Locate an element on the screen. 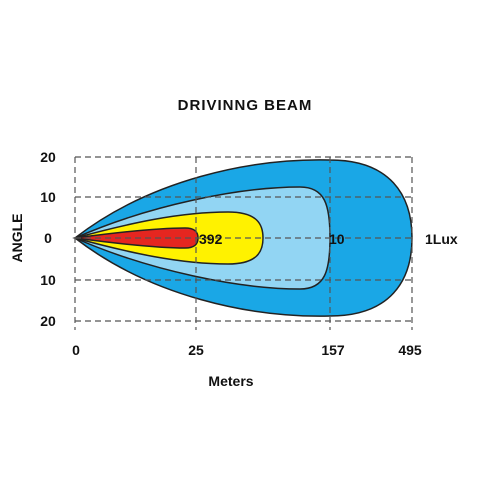  isolux-label-392: 392 is located at coordinates (211, 239).